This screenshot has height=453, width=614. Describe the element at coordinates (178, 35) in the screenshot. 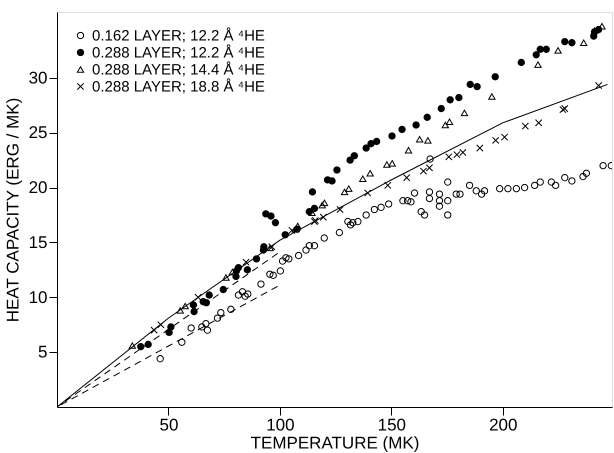

I see `legend-label: 0.162 LAYER; 12.2 Å ⁴HE` at that location.